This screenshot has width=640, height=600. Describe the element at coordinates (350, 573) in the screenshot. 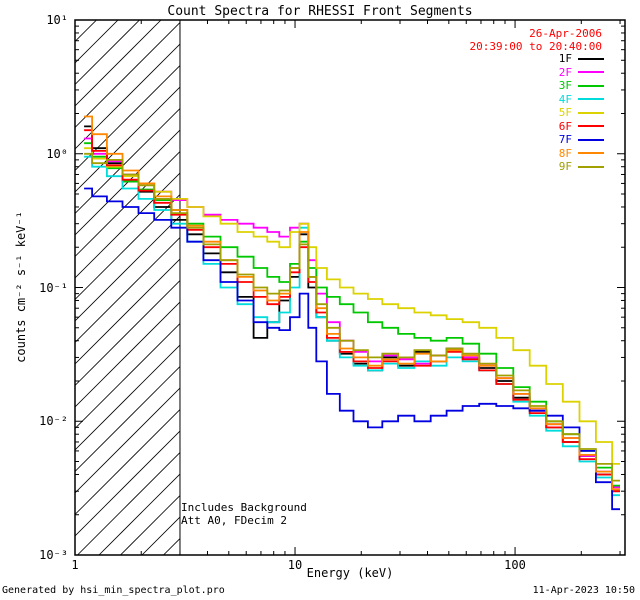

I see `x-axis-label: Energy (keV)` at that location.